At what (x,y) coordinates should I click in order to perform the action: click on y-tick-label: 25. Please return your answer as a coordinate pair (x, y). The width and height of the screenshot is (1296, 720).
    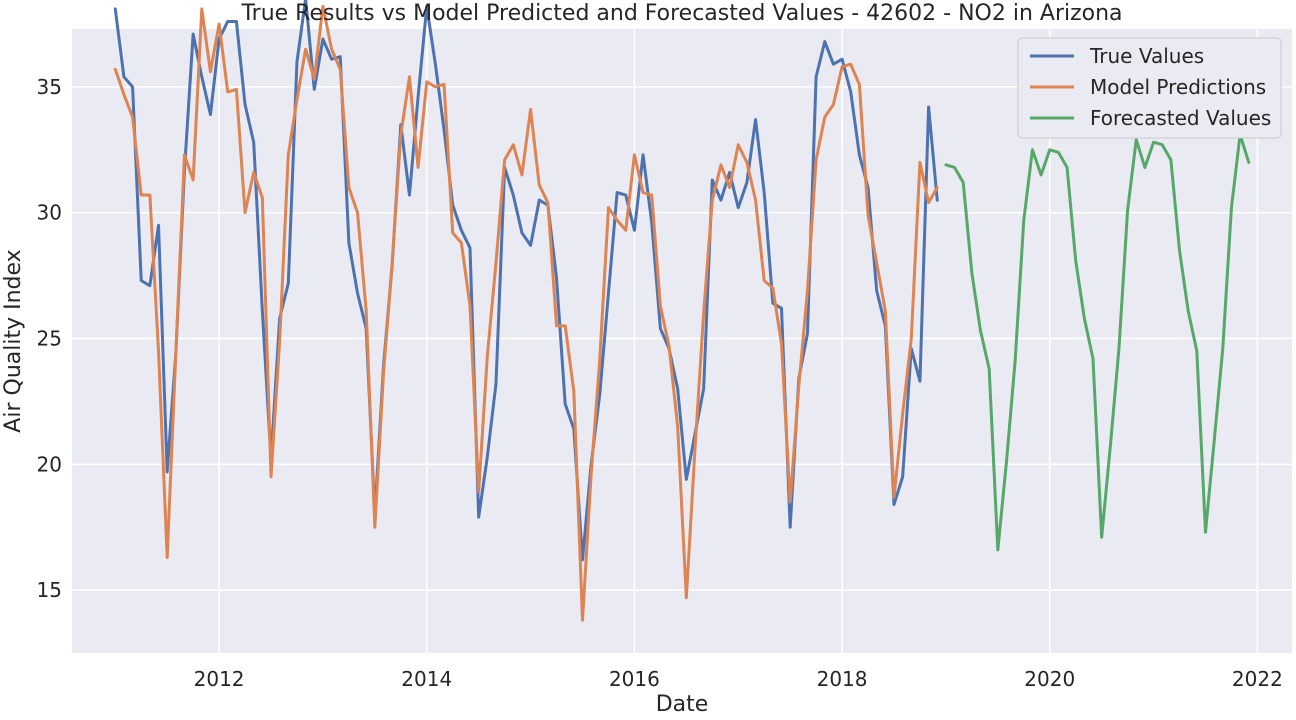
    Looking at the image, I should click on (49, 338).